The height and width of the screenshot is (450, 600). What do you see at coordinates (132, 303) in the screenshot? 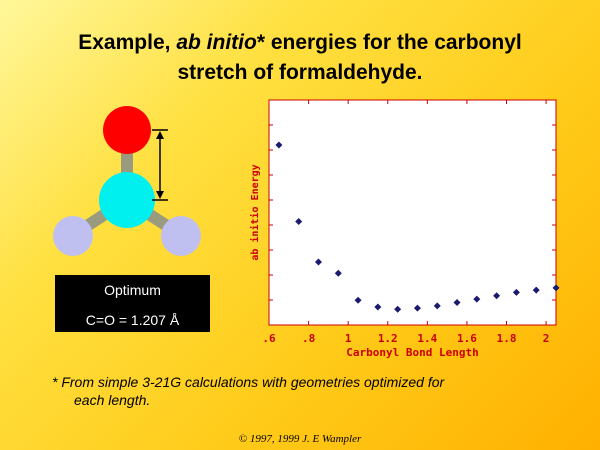
I see `optimum-info-box: Optimum C=O = 1.207 Å` at bounding box center [132, 303].